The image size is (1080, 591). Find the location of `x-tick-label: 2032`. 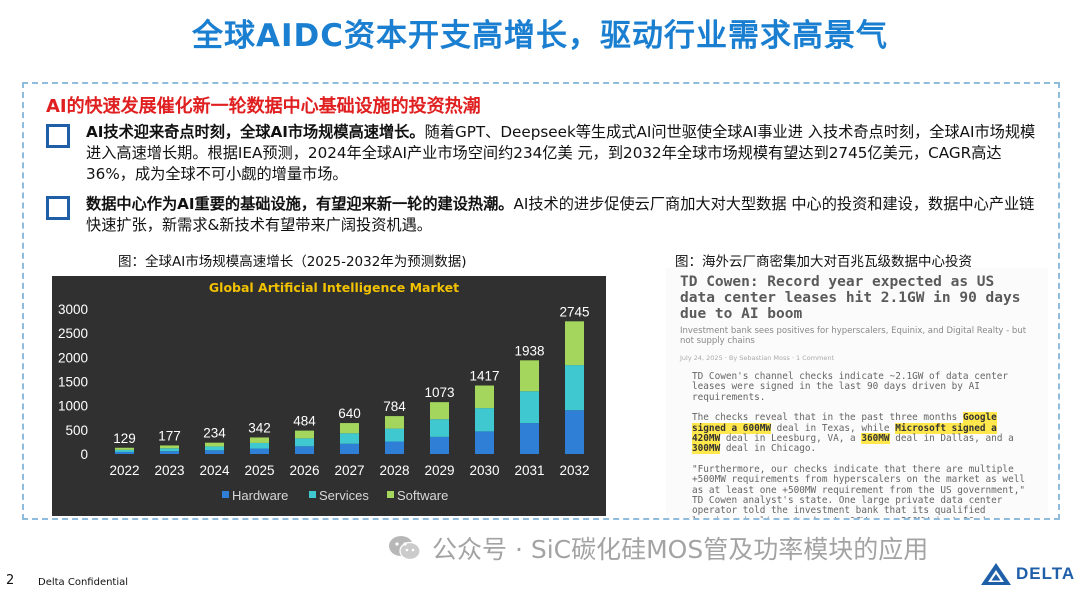

x-tick-label: 2032 is located at coordinates (574, 470).